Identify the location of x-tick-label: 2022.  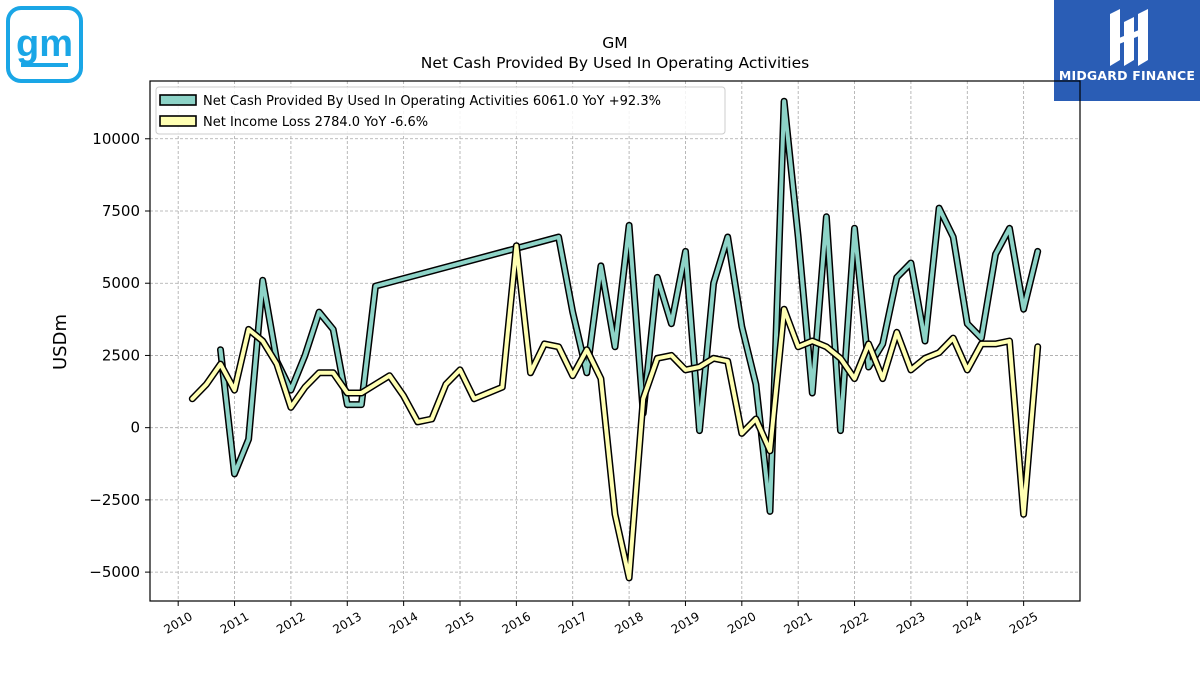
(854, 622).